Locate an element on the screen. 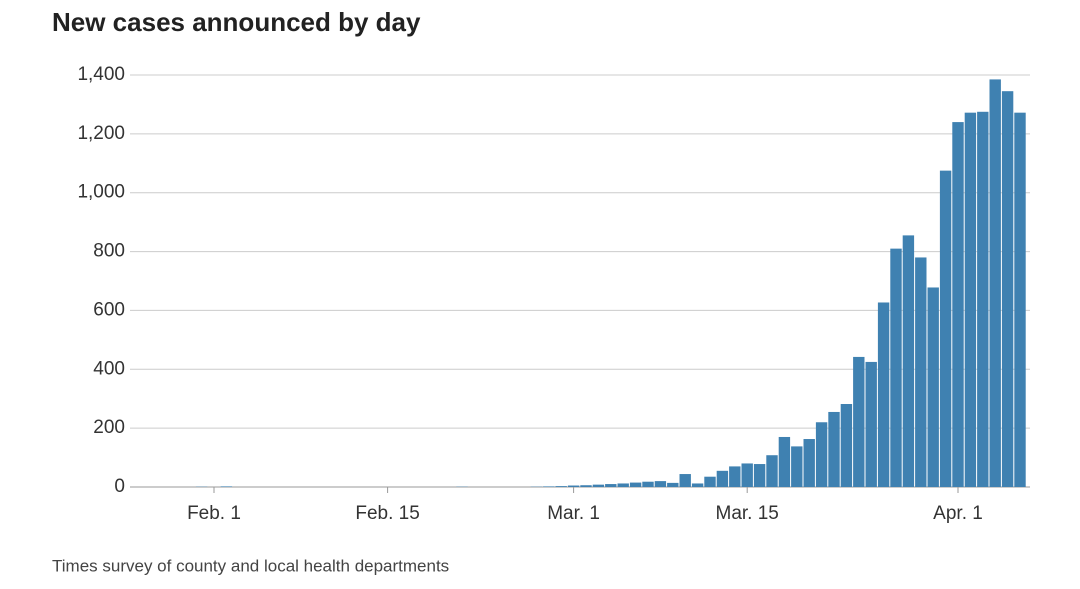  x-tick-label: Mar. 1 is located at coordinates (573, 513).